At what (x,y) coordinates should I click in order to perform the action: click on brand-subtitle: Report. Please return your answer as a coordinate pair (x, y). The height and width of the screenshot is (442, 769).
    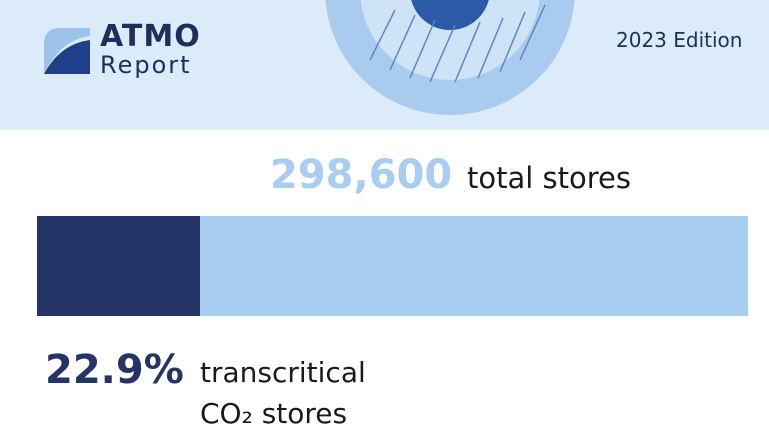
    Looking at the image, I should click on (146, 65).